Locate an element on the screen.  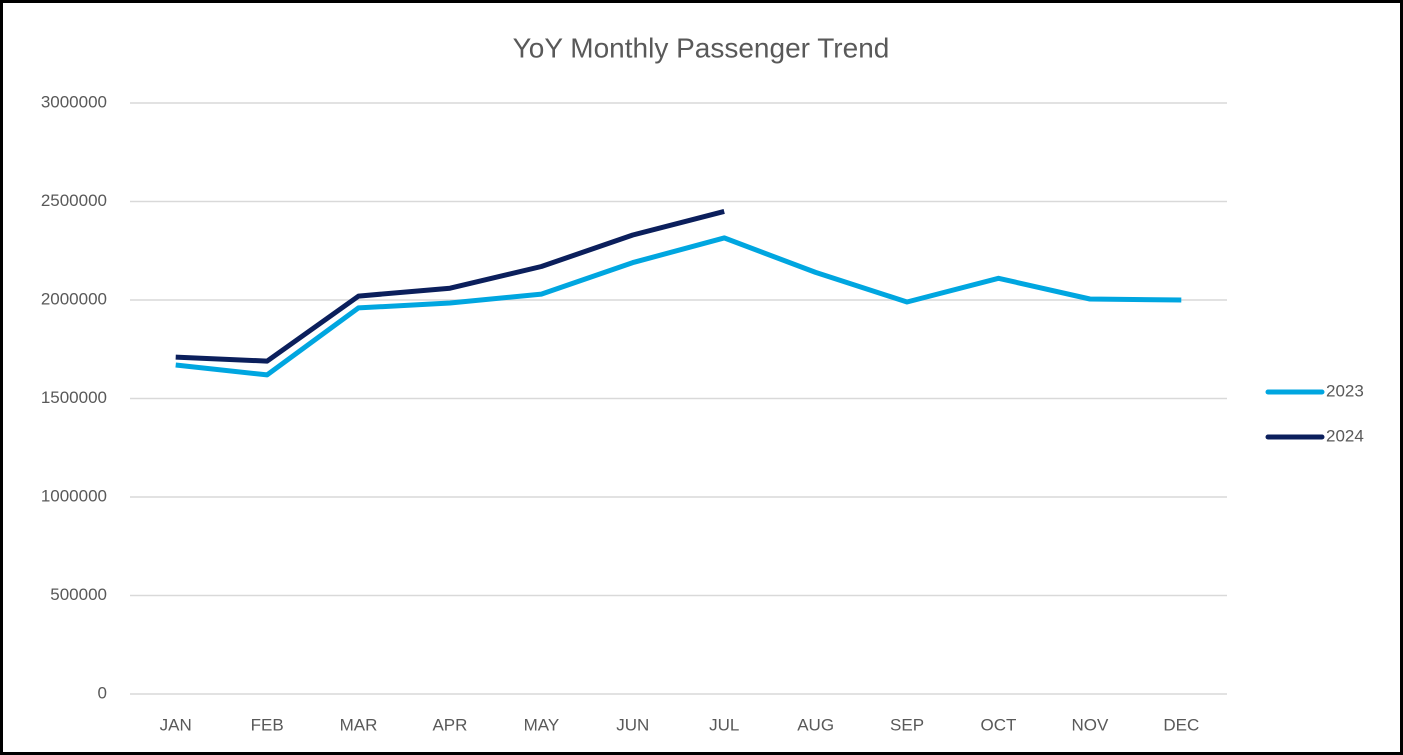
x-tick-label: JUL is located at coordinates (724, 724).